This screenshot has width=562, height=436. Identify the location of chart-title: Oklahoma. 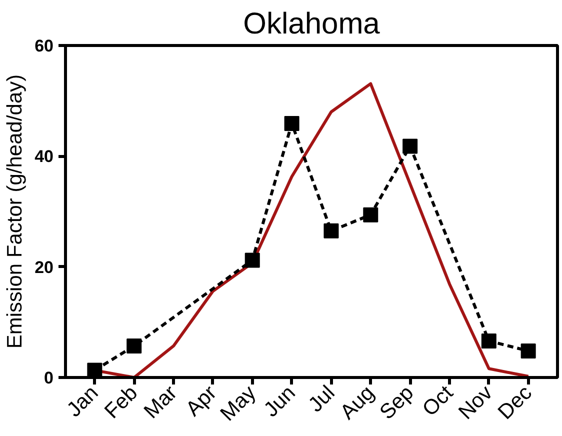
(311, 24).